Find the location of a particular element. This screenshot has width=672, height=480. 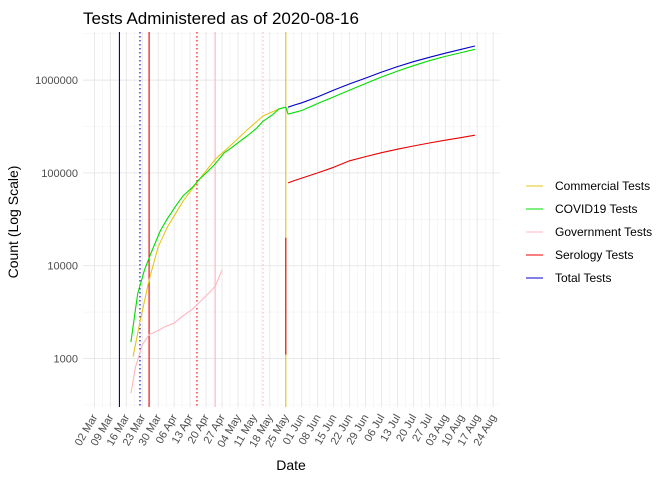

series-line-government-tests is located at coordinates (176, 331).